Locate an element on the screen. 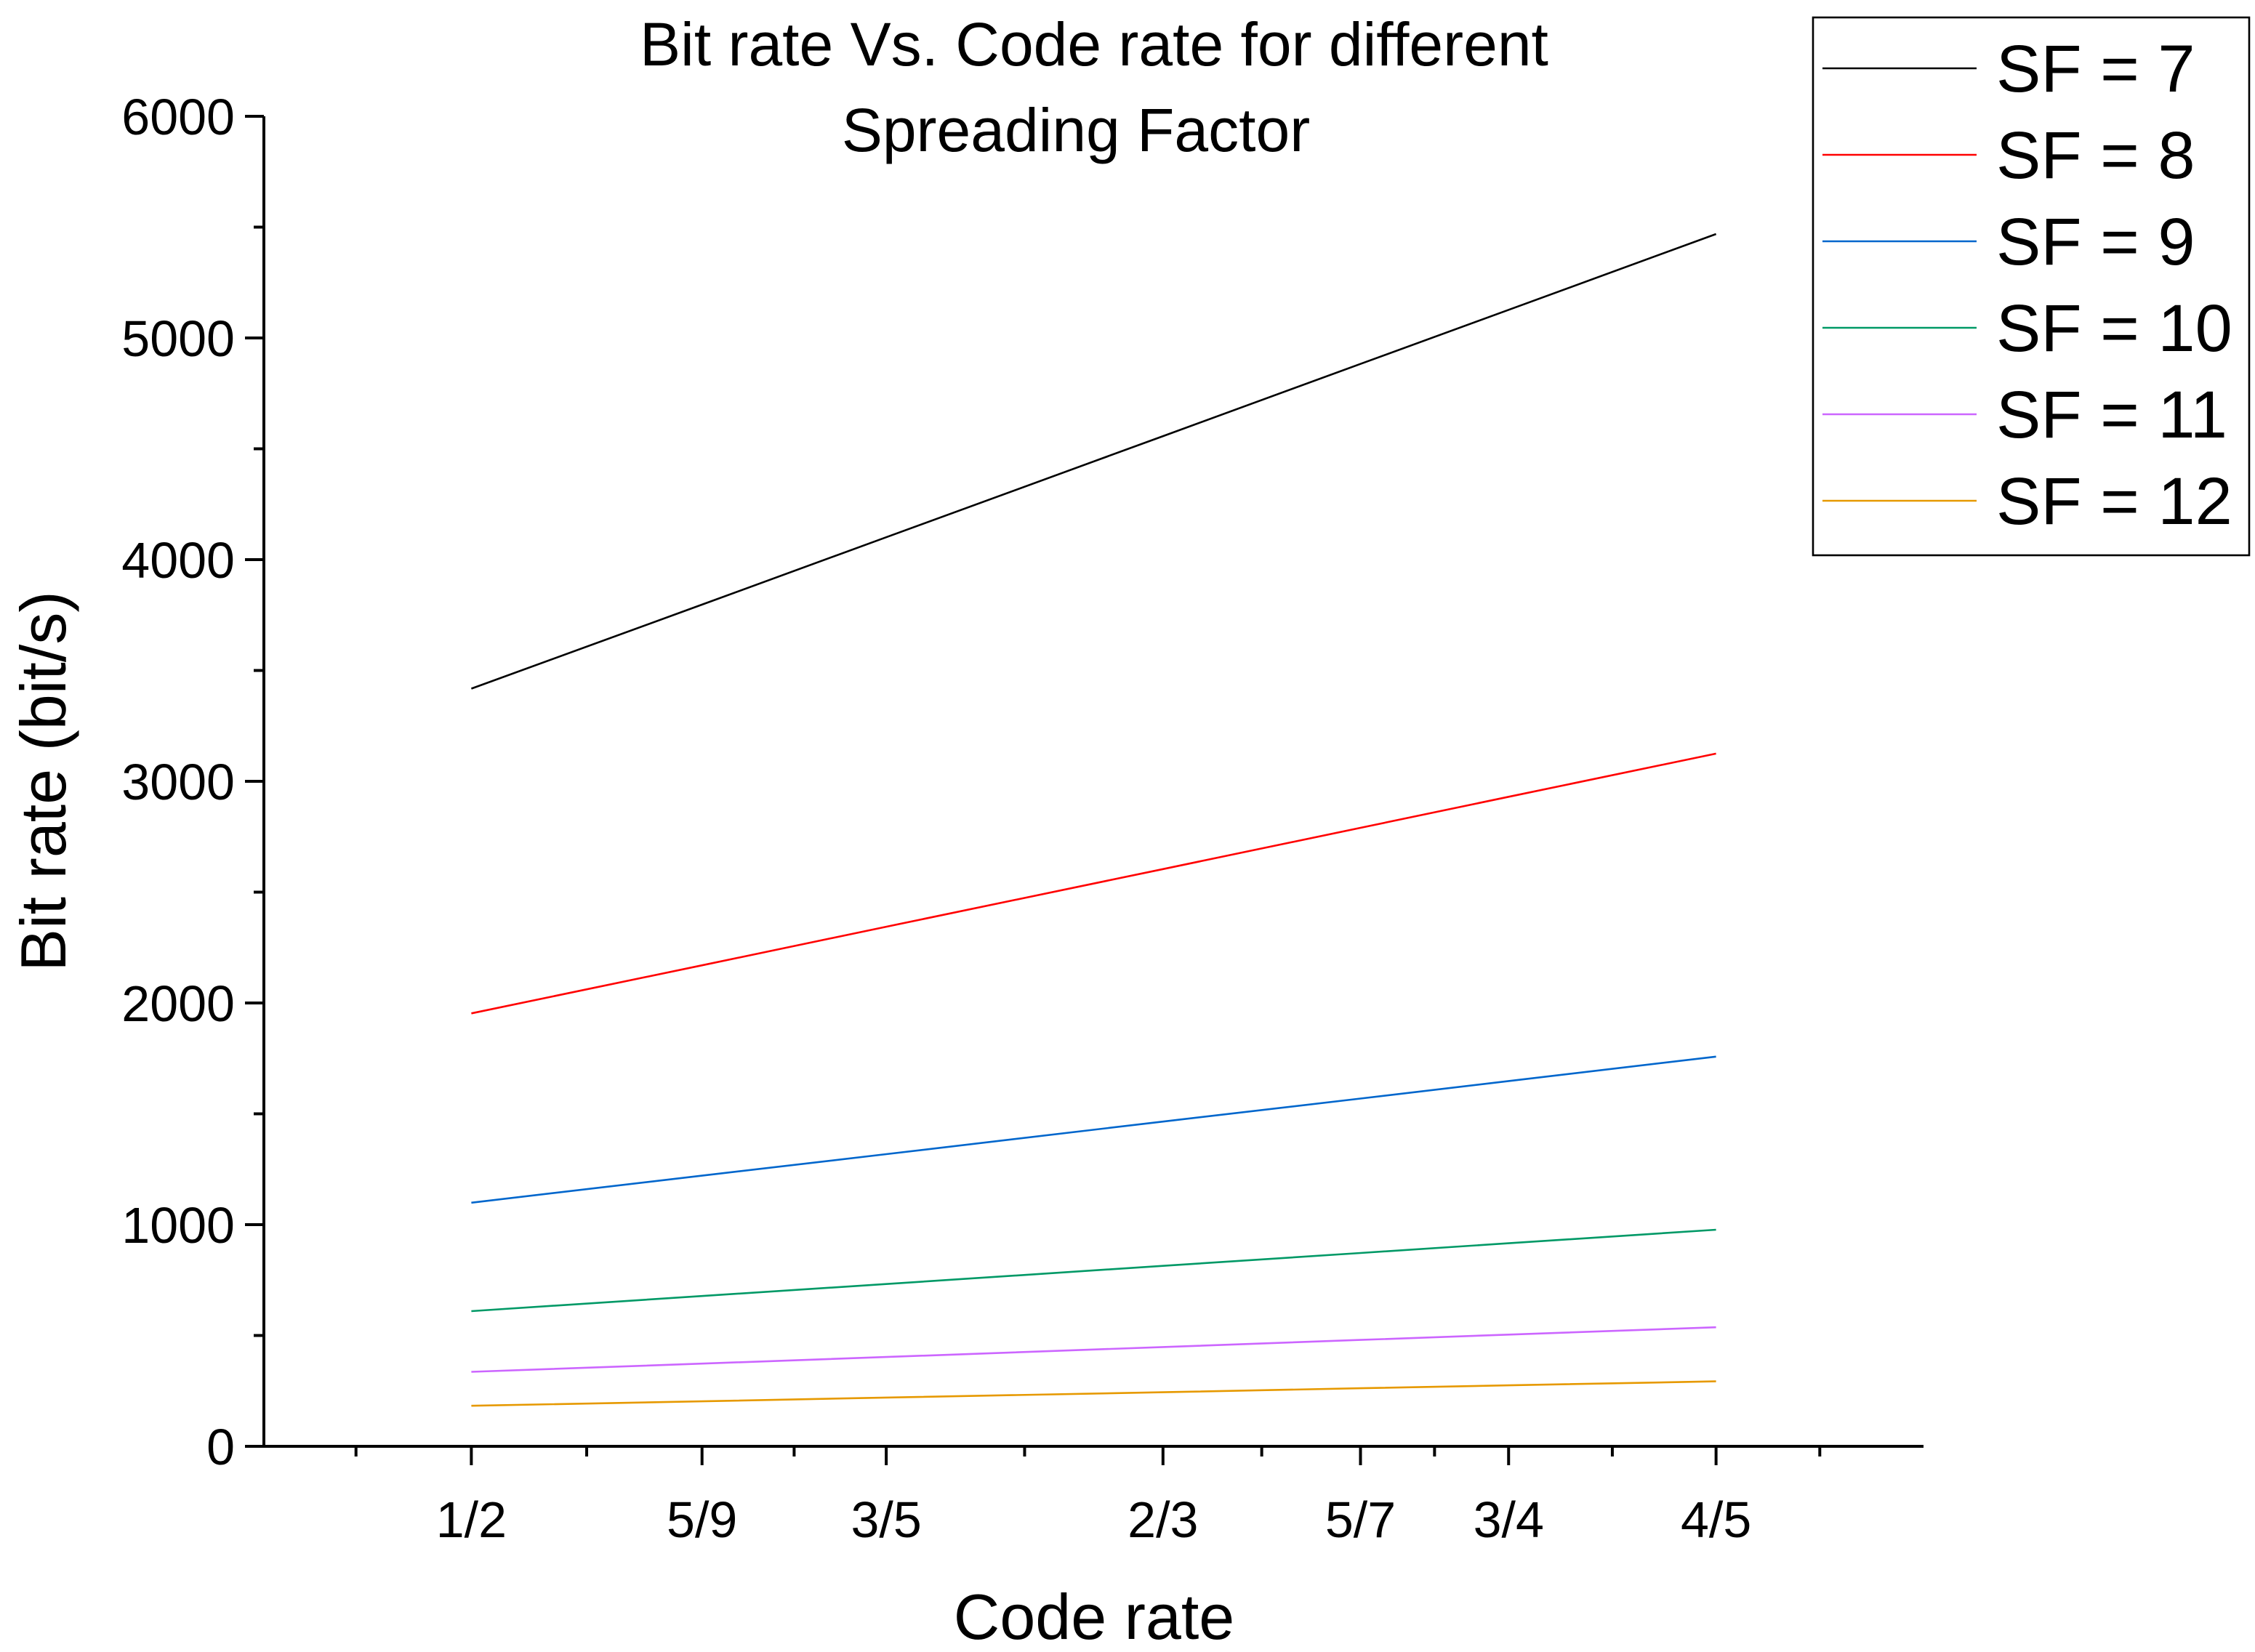 The width and height of the screenshot is (2255, 1652). y-tick-label: 3000 is located at coordinates (178, 782).